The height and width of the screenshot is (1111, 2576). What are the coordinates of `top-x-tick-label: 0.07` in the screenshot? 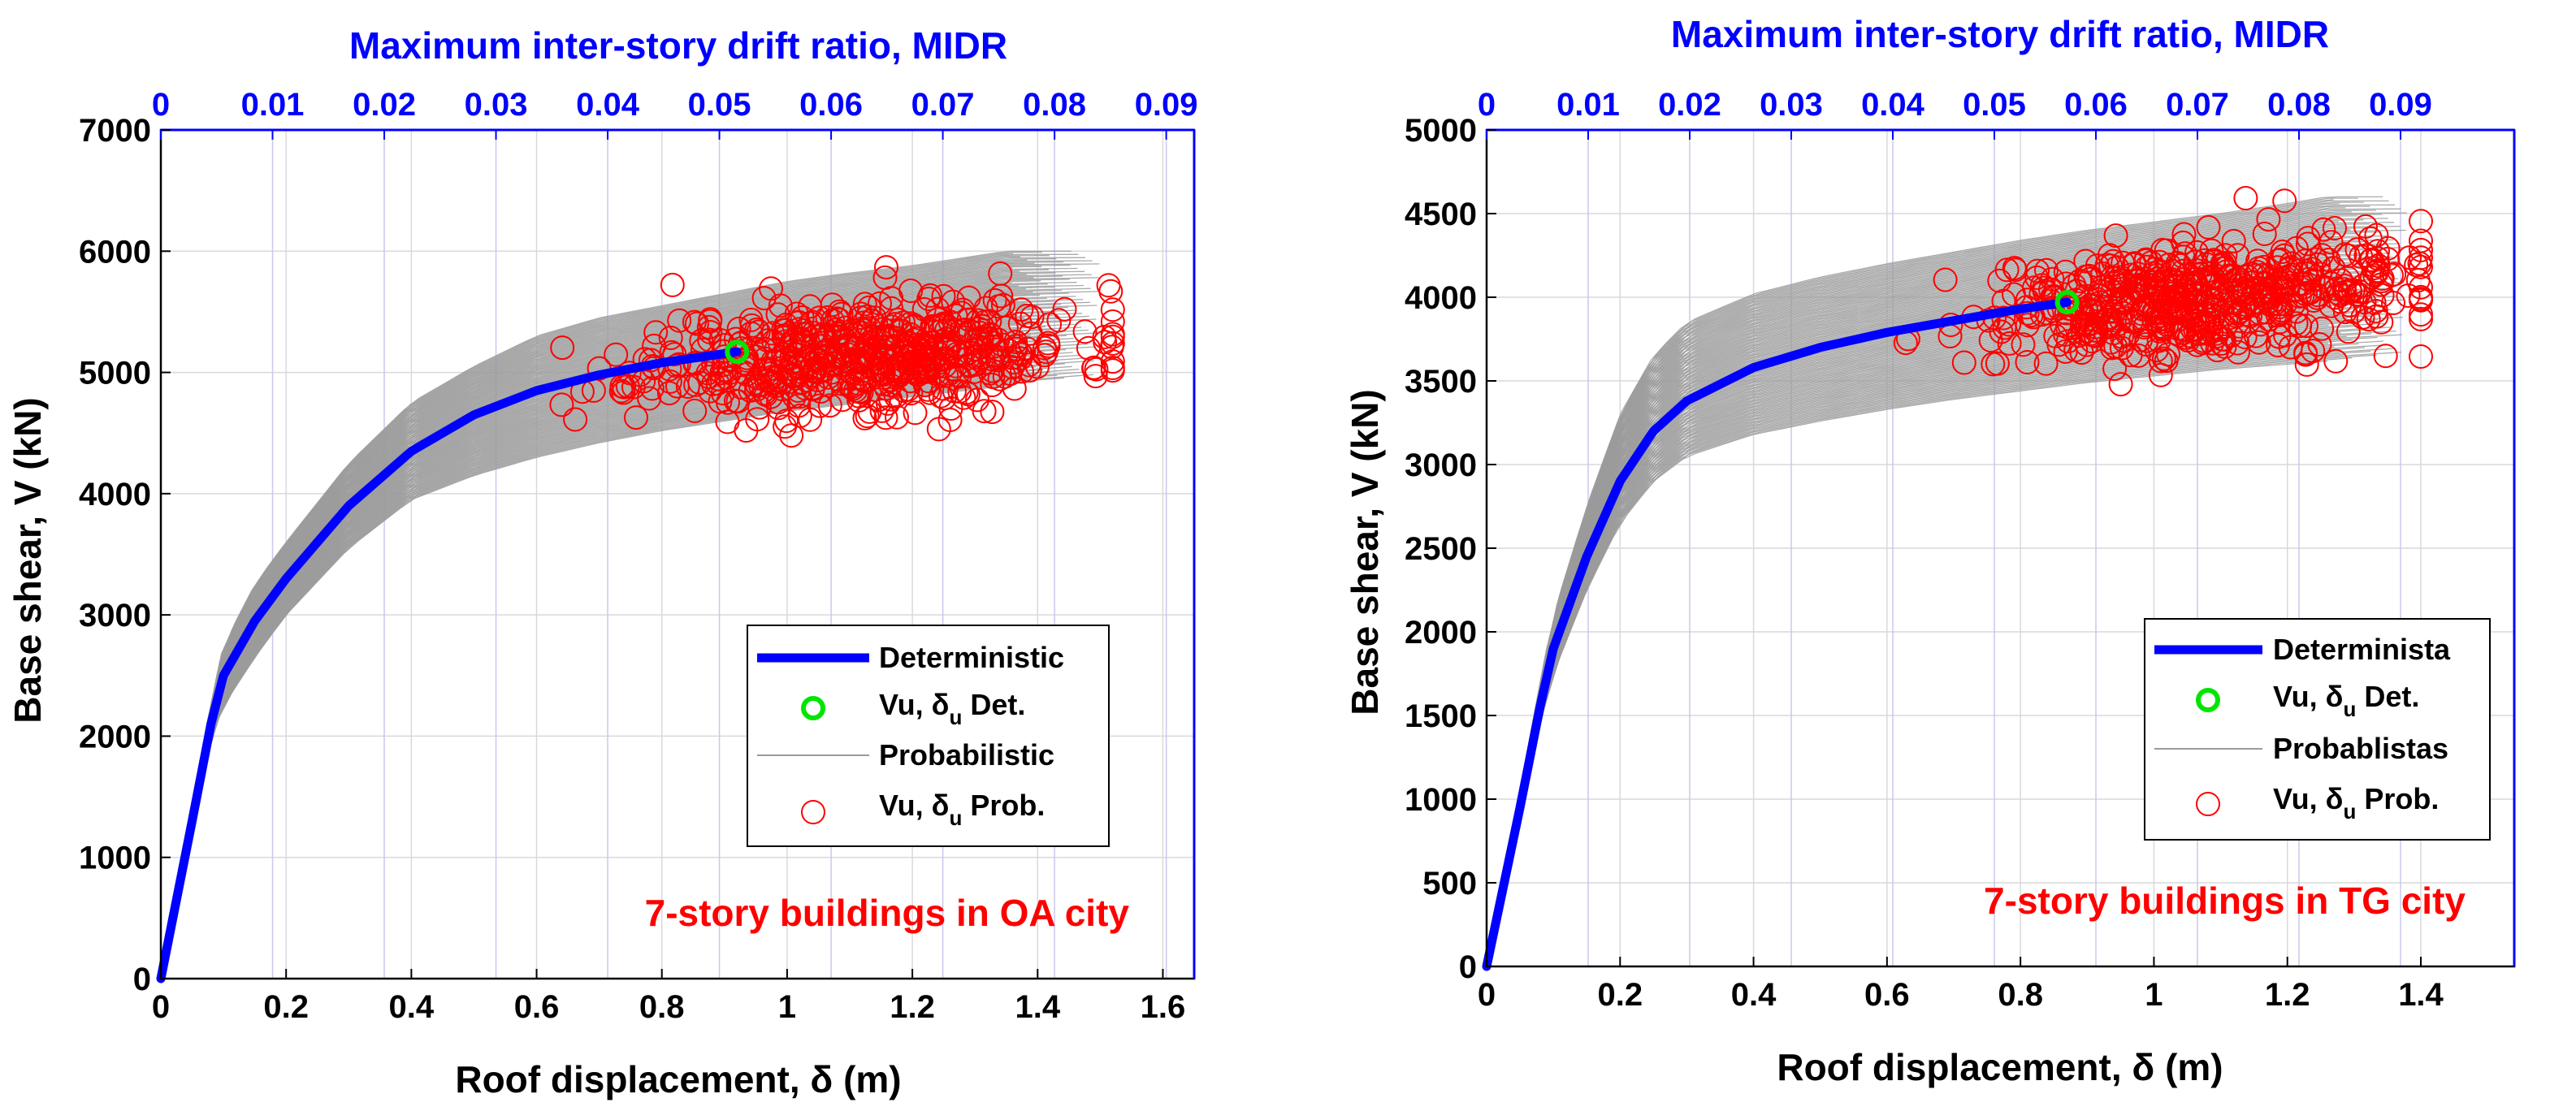 It's located at (943, 105).